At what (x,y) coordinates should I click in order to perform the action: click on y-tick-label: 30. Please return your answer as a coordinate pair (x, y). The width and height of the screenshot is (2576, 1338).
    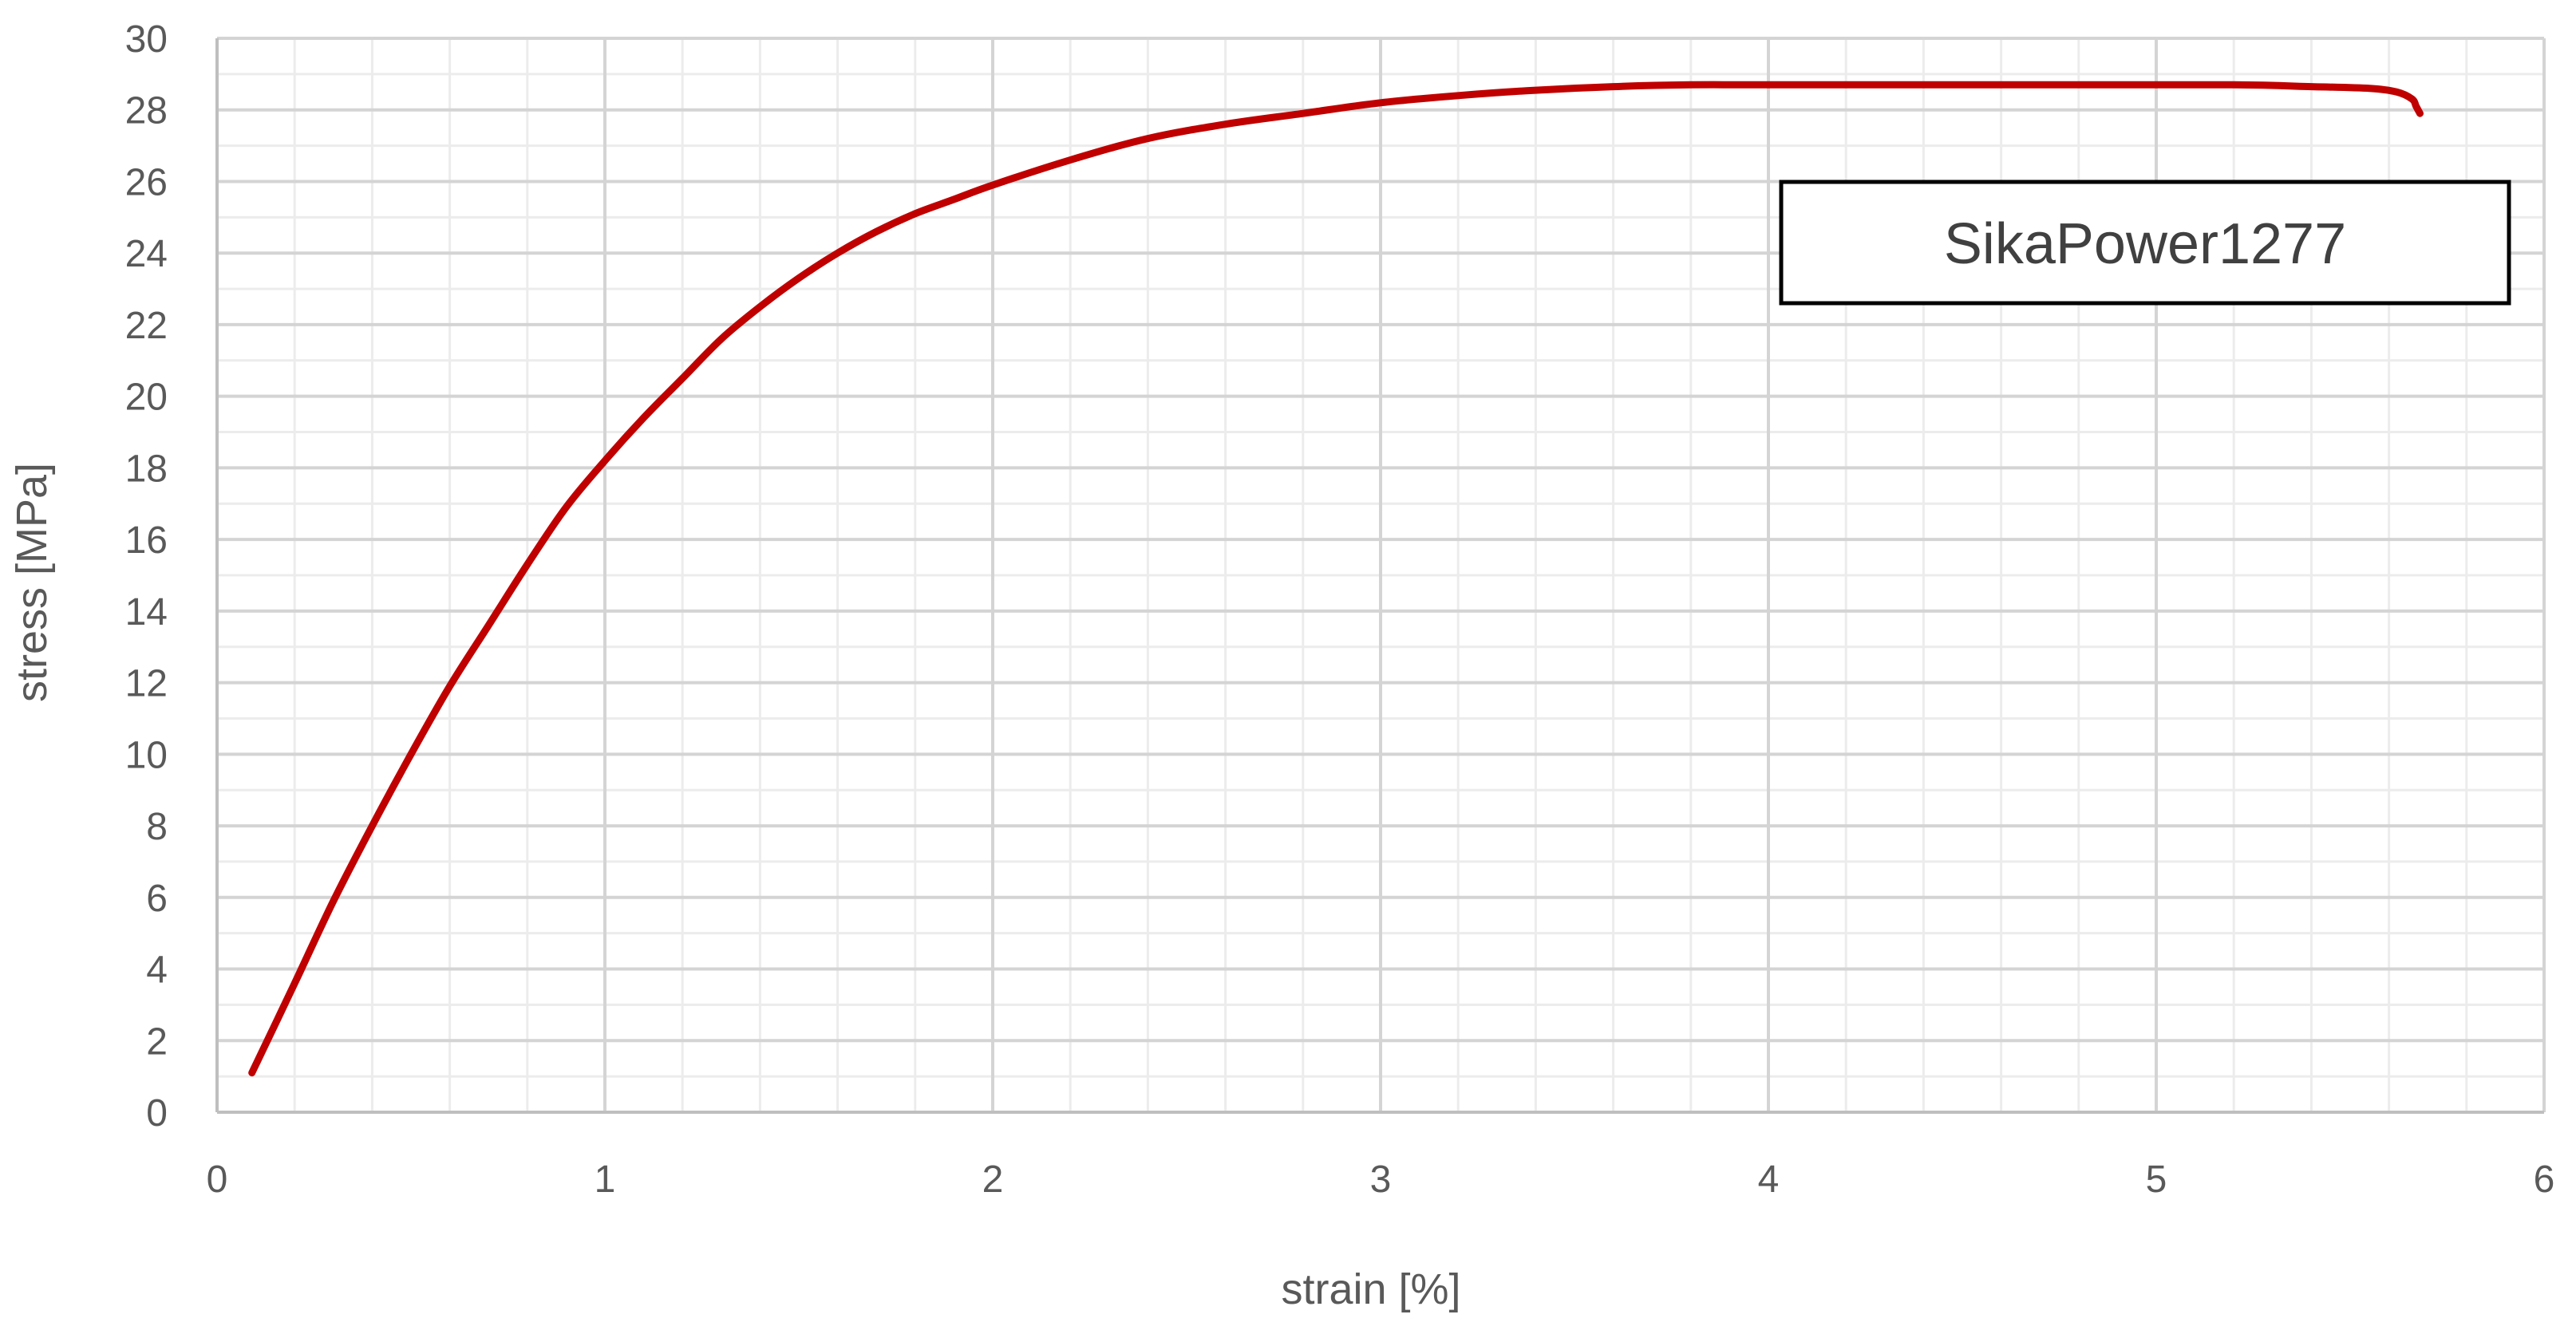
    Looking at the image, I should click on (146, 39).